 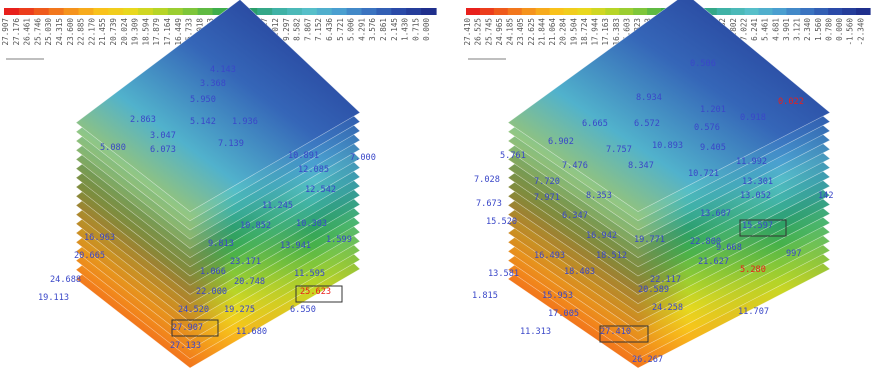 What do you see at coordinates (223, 70) in the screenshot?
I see `contour-value-label: 4.143` at bounding box center [223, 70].